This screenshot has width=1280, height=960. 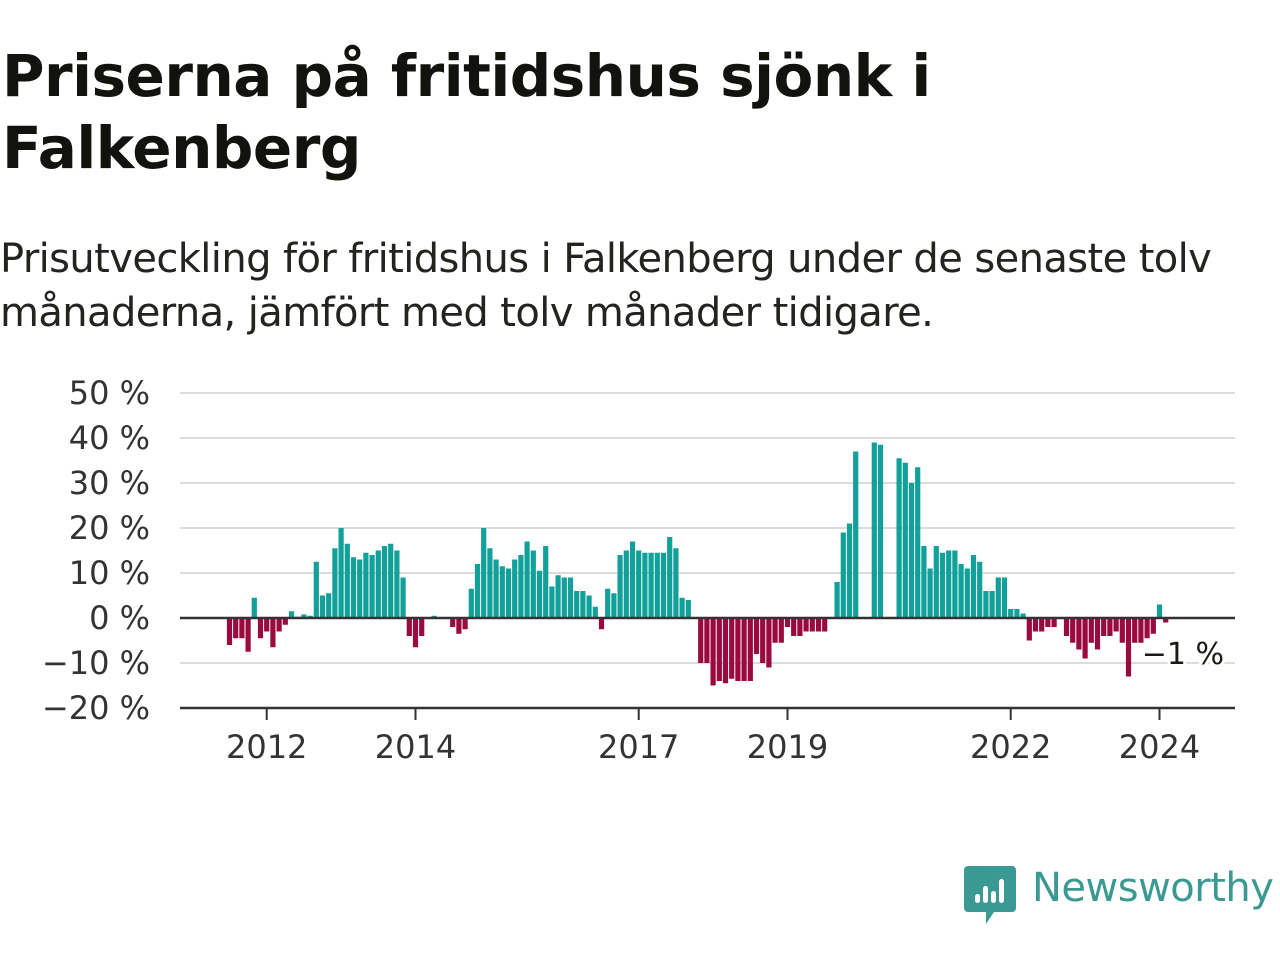 I want to click on y-axis-labels: 50 % 40 % 30 % 20 % 10 % 0 % −10 % −20 %, so click(x=96, y=550).